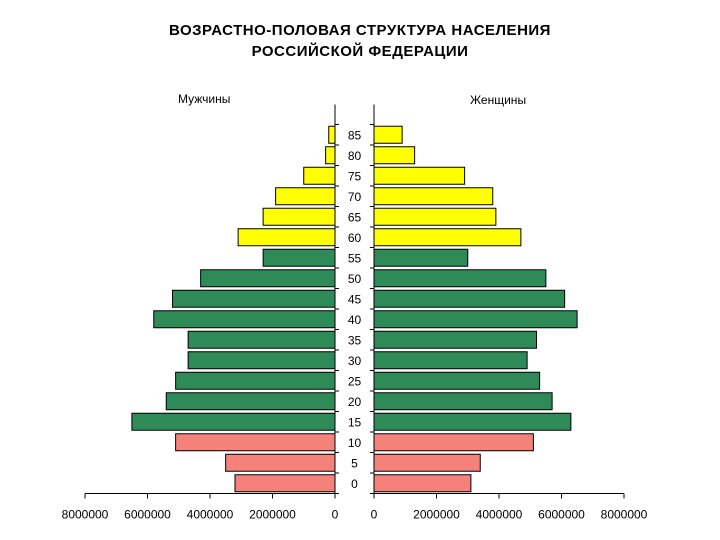 This screenshot has width=720, height=540. What do you see at coordinates (355, 299) in the screenshot?
I see `age-label-45: 45` at bounding box center [355, 299].